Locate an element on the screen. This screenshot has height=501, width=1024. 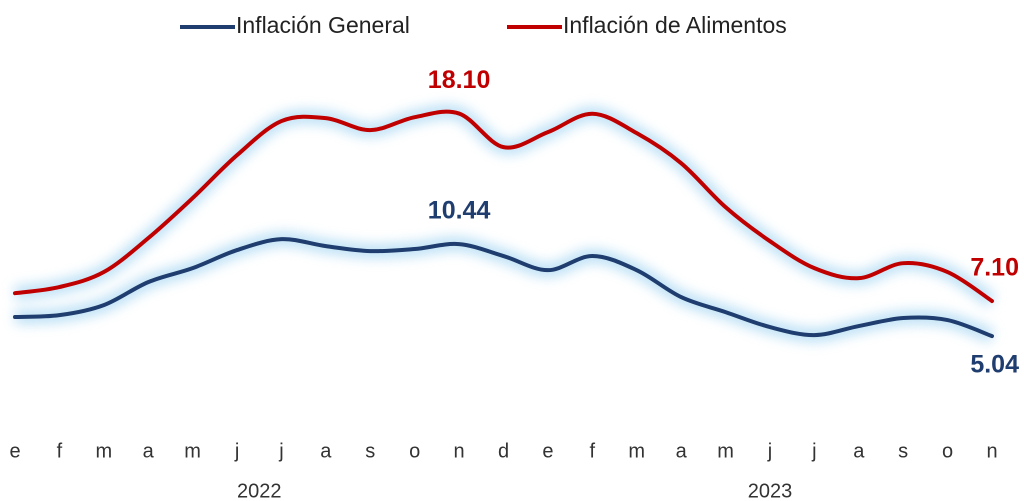
year-label: 2022 is located at coordinates (259, 490).